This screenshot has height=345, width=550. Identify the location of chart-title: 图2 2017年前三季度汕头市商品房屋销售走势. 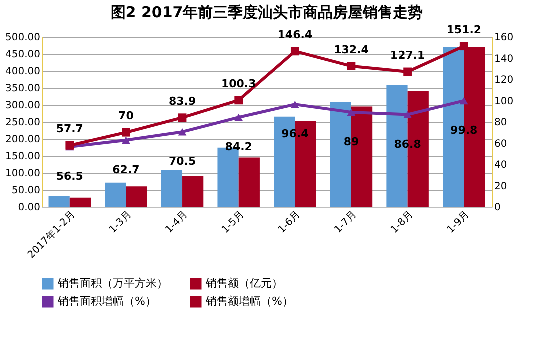
(267, 12).